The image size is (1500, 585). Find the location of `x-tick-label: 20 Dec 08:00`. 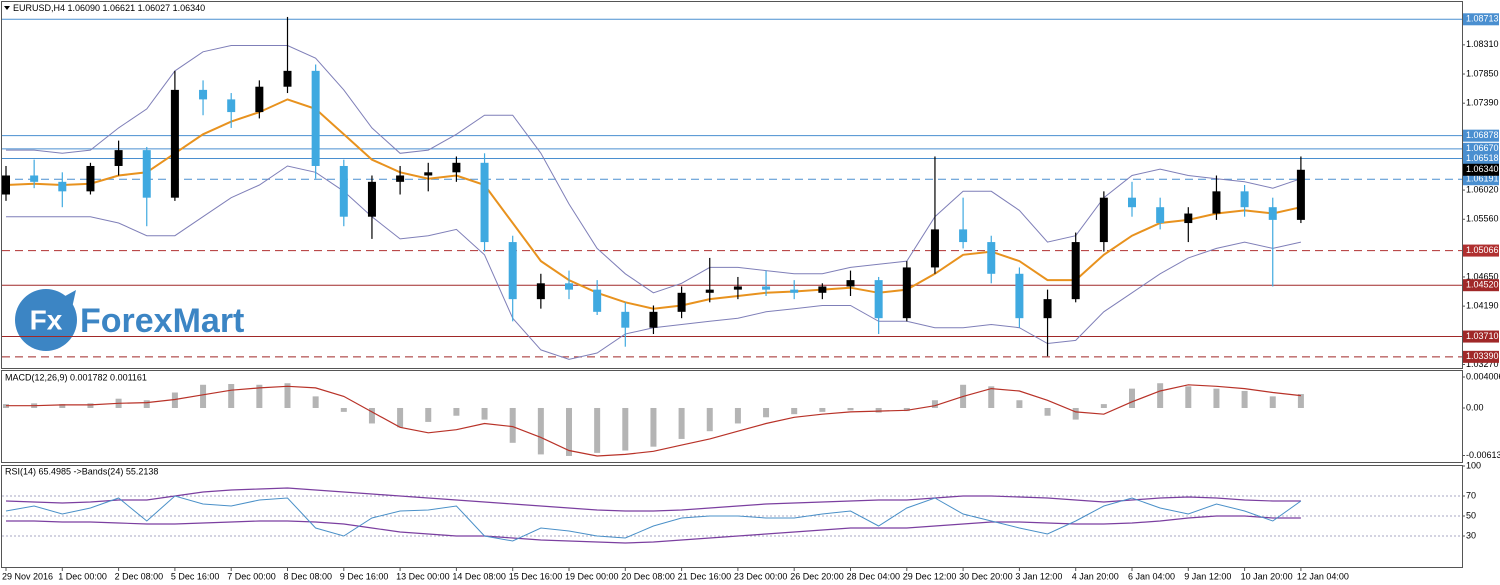

x-tick-label: 20 Dec 08:00 is located at coordinates (648, 576).